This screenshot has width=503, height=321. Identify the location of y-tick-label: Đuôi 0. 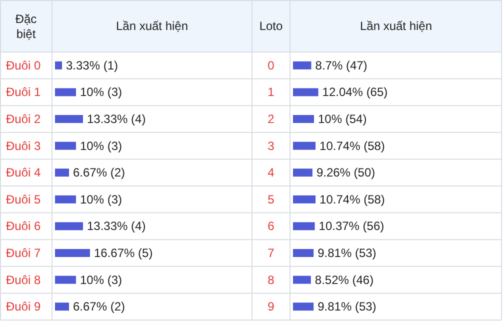
(24, 65).